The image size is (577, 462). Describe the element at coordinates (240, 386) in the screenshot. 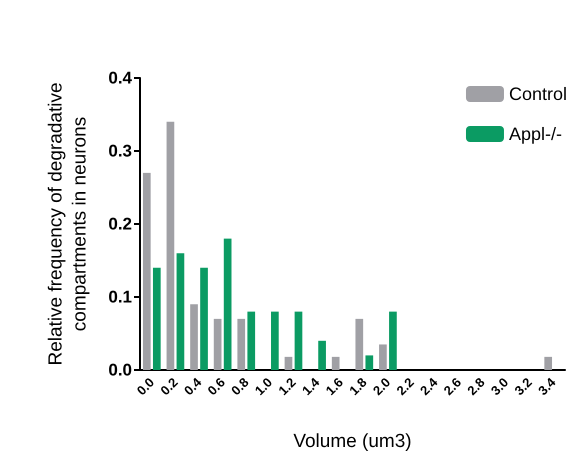

I see `x-tick-label: 0.8` at that location.